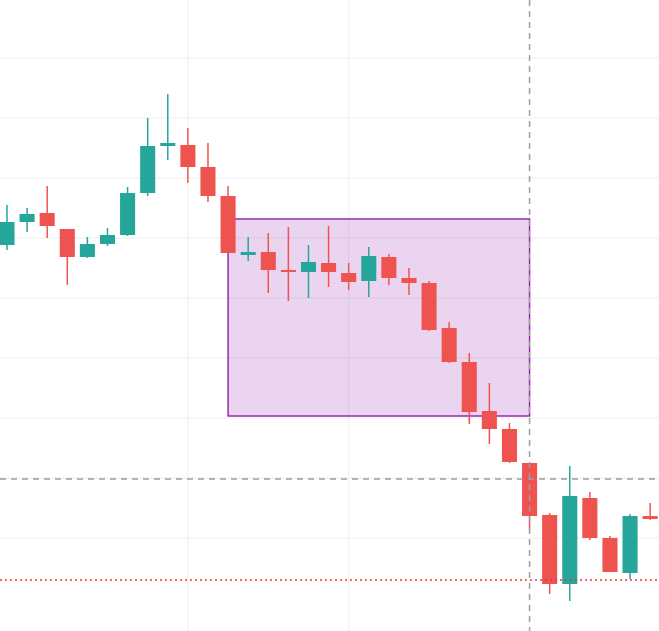 The width and height of the screenshot is (659, 631). I want to click on rectangle-annotation, so click(379, 317).